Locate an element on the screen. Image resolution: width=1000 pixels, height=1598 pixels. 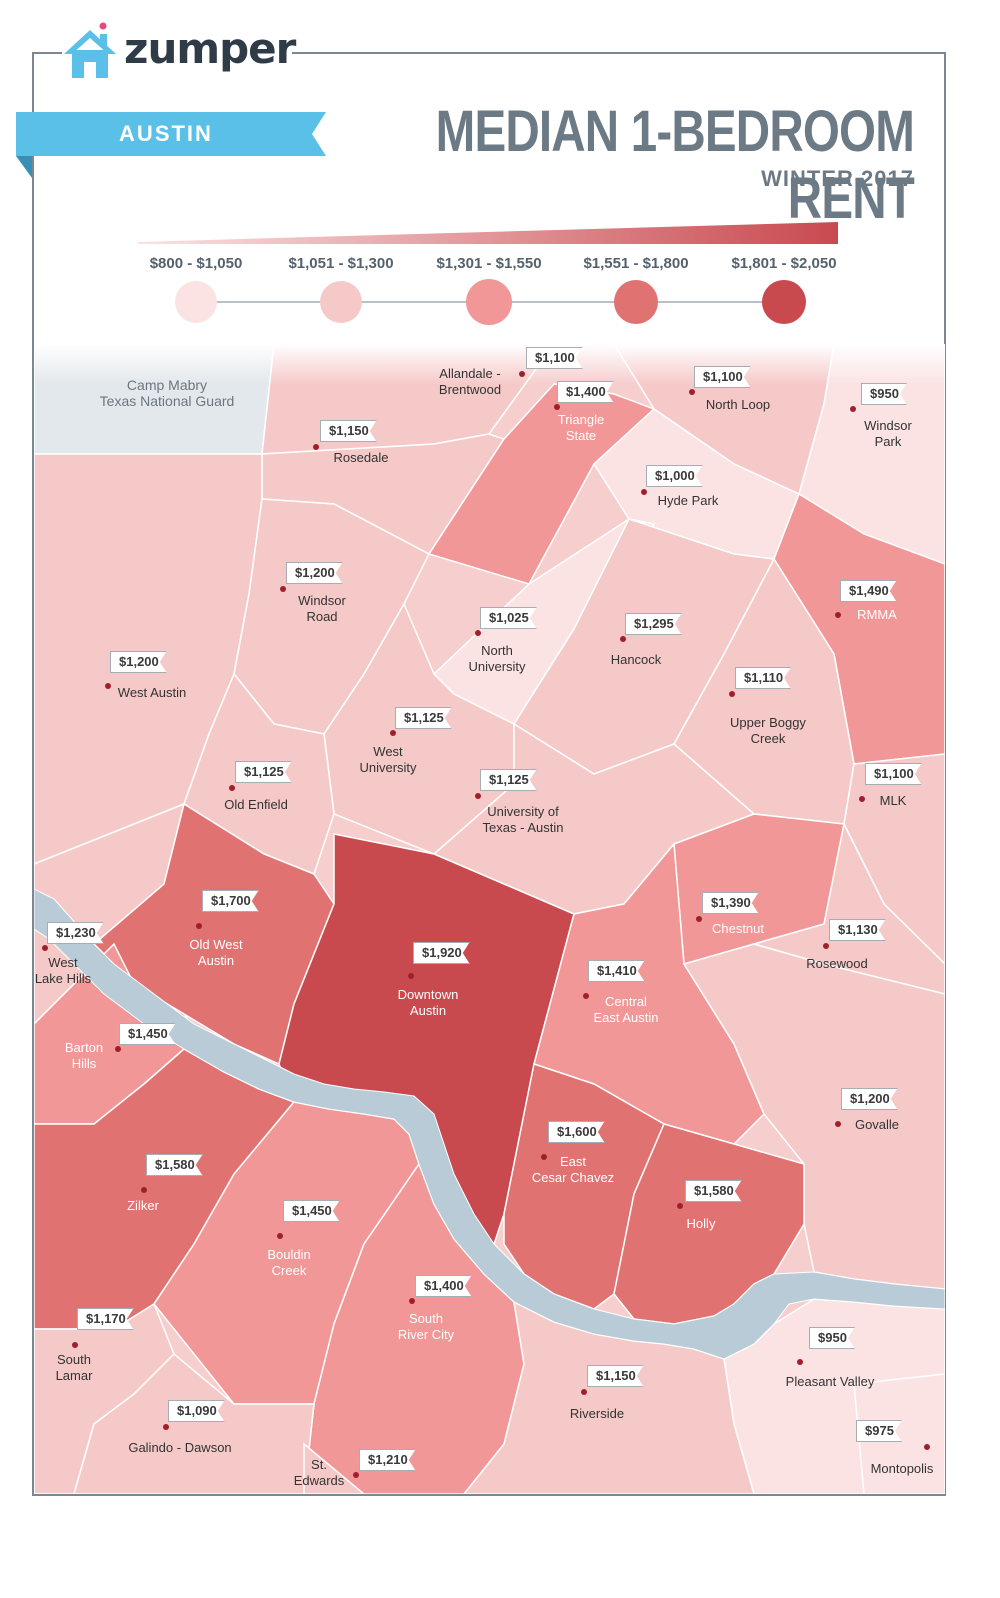
neighborhood-name-line: Govalle is located at coordinates (877, 1124).